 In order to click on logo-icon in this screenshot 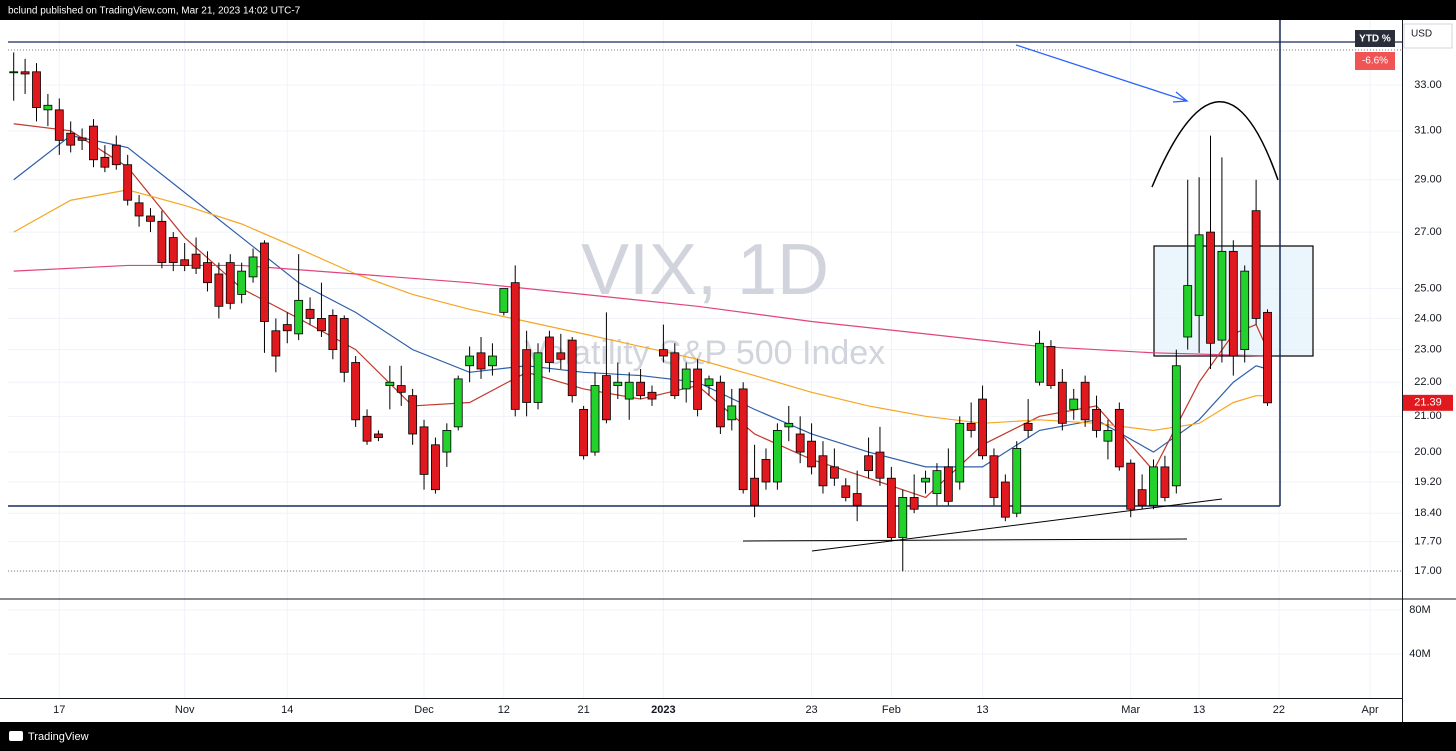, I will do `click(16, 736)`.